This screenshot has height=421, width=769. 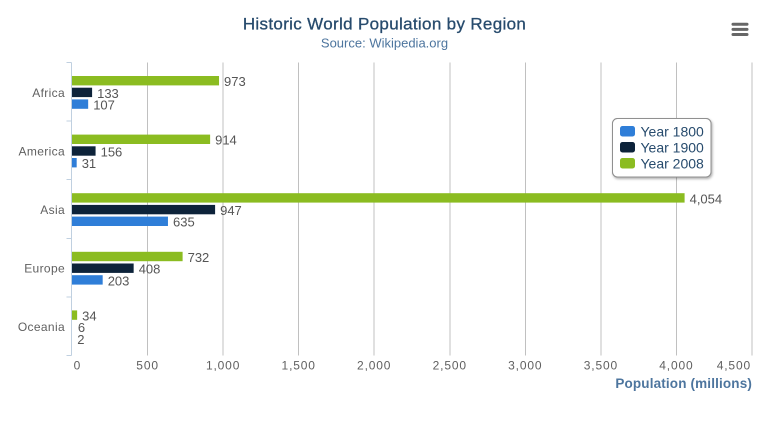 I want to click on svg-text: 203, so click(x=119, y=280).